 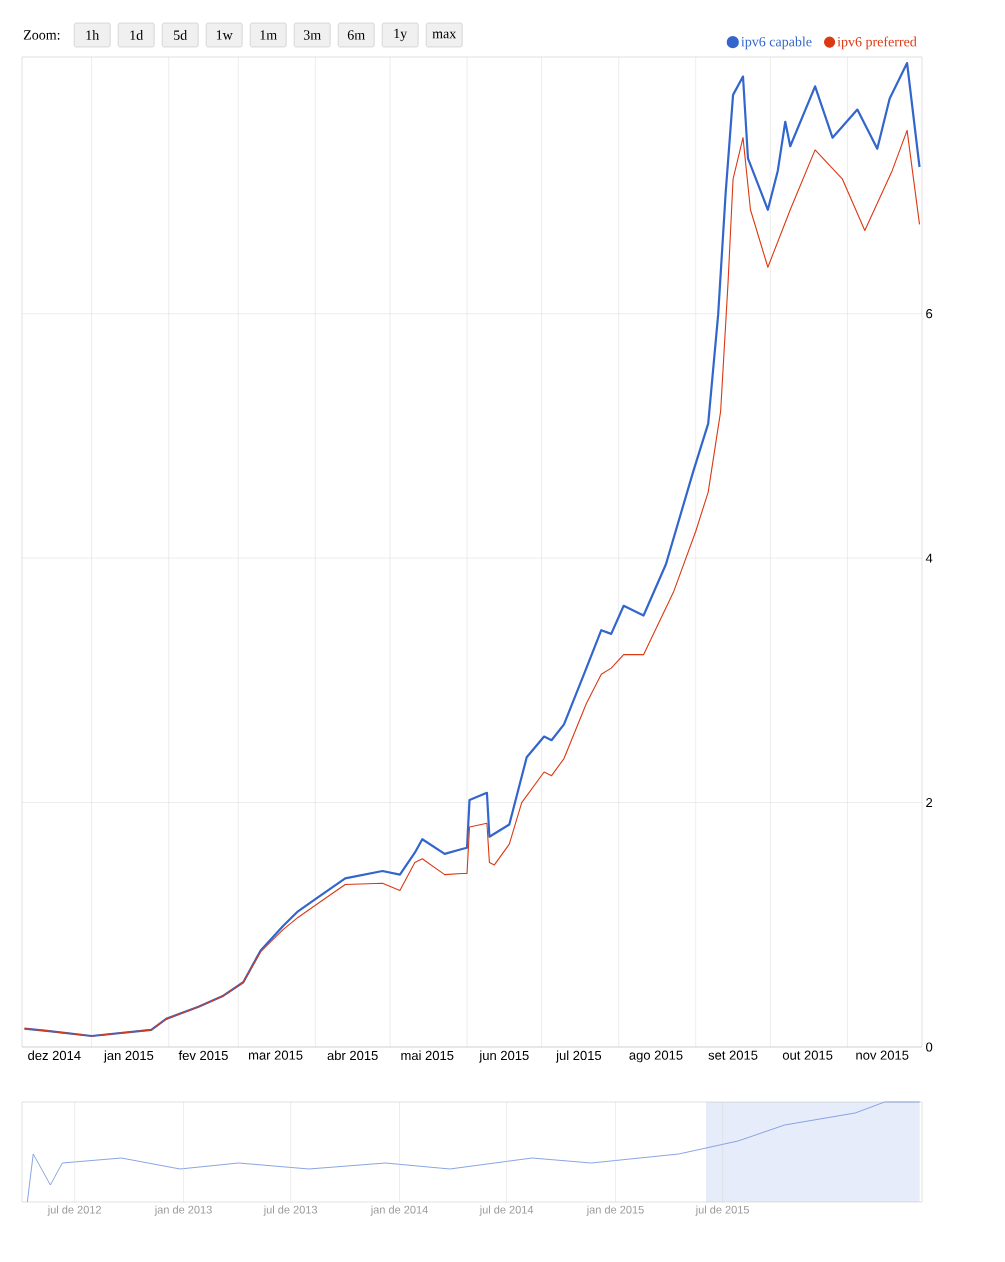 I want to click on x-tick-label: set 2015, so click(x=733, y=1055).